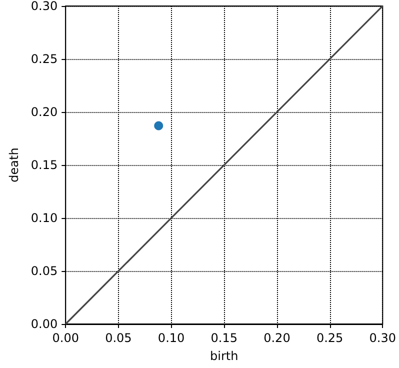 This screenshot has height=368, width=399. What do you see at coordinates (277, 338) in the screenshot?
I see `x-tick-label: 0.20` at bounding box center [277, 338].